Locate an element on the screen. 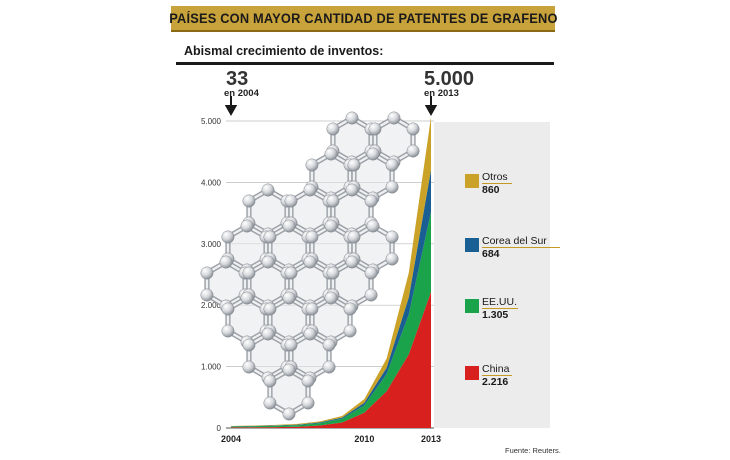 This screenshot has height=460, width=730. end-arrow-icon is located at coordinates (431, 106).